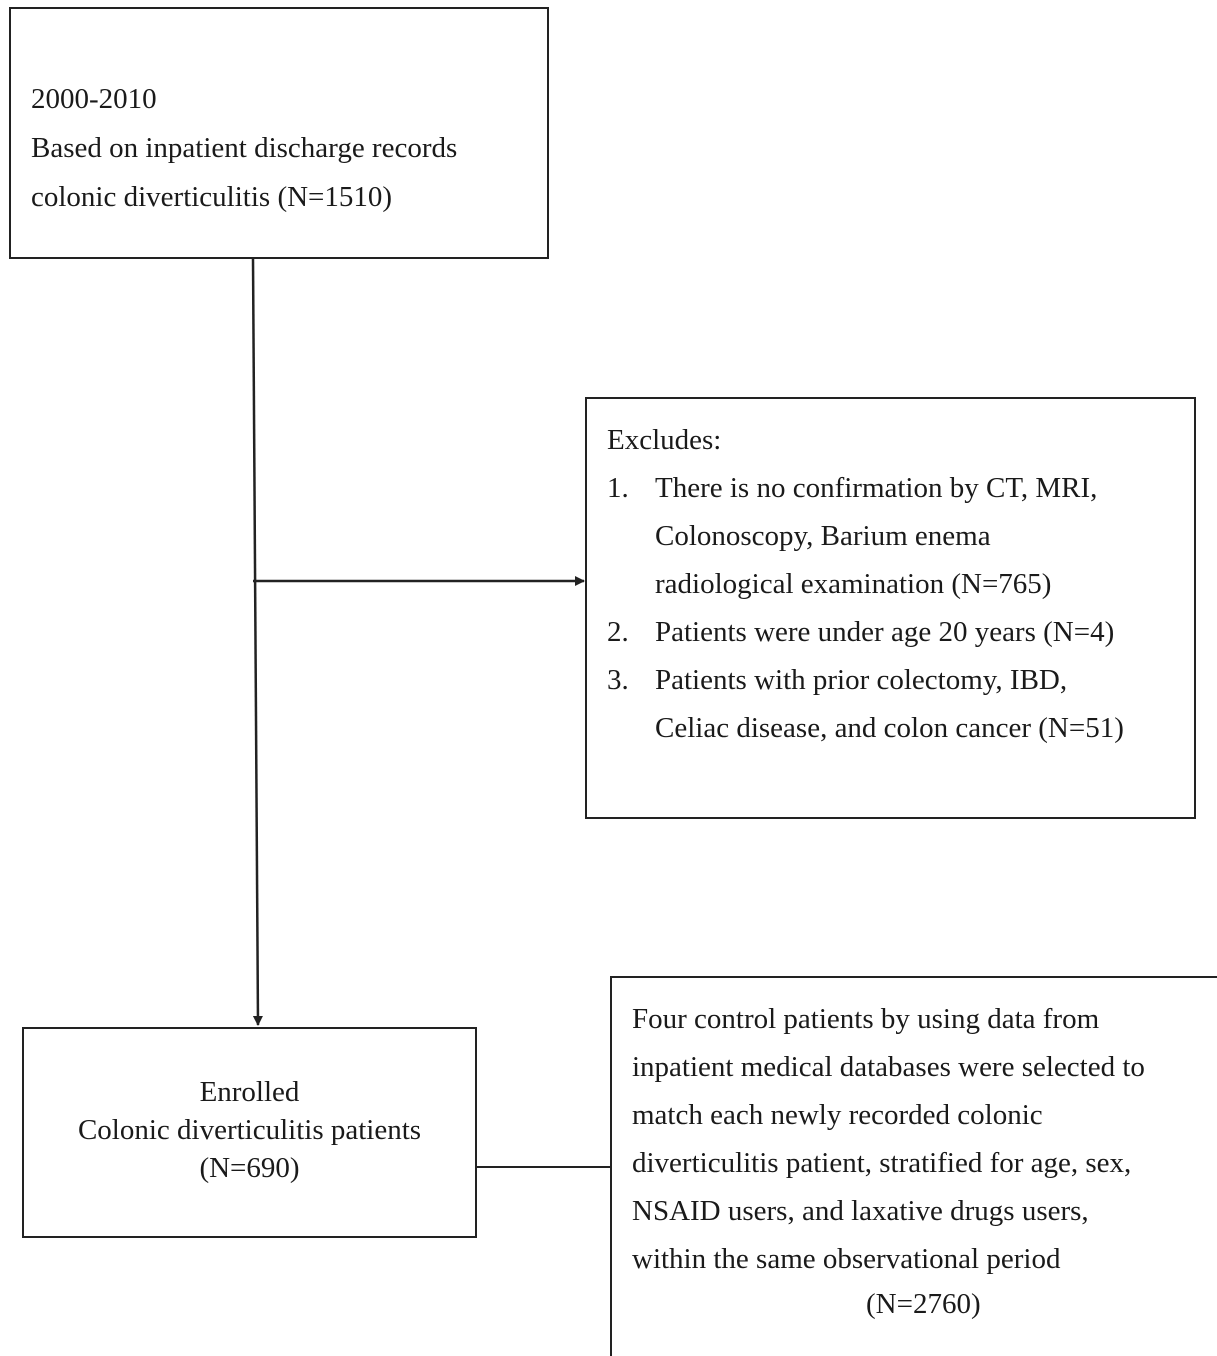 The height and width of the screenshot is (1356, 1217). Describe the element at coordinates (889, 680) in the screenshot. I see `exclusion-item-text: Patients with prior colectomy, IBD,` at that location.